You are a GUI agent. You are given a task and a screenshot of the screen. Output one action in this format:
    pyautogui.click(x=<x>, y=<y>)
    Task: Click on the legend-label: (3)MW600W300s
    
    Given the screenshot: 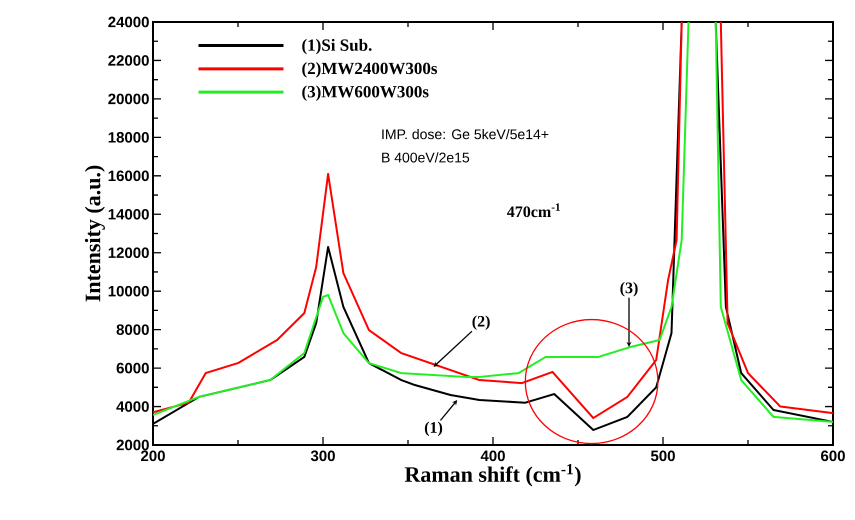 What is the action you would take?
    pyautogui.click(x=365, y=93)
    